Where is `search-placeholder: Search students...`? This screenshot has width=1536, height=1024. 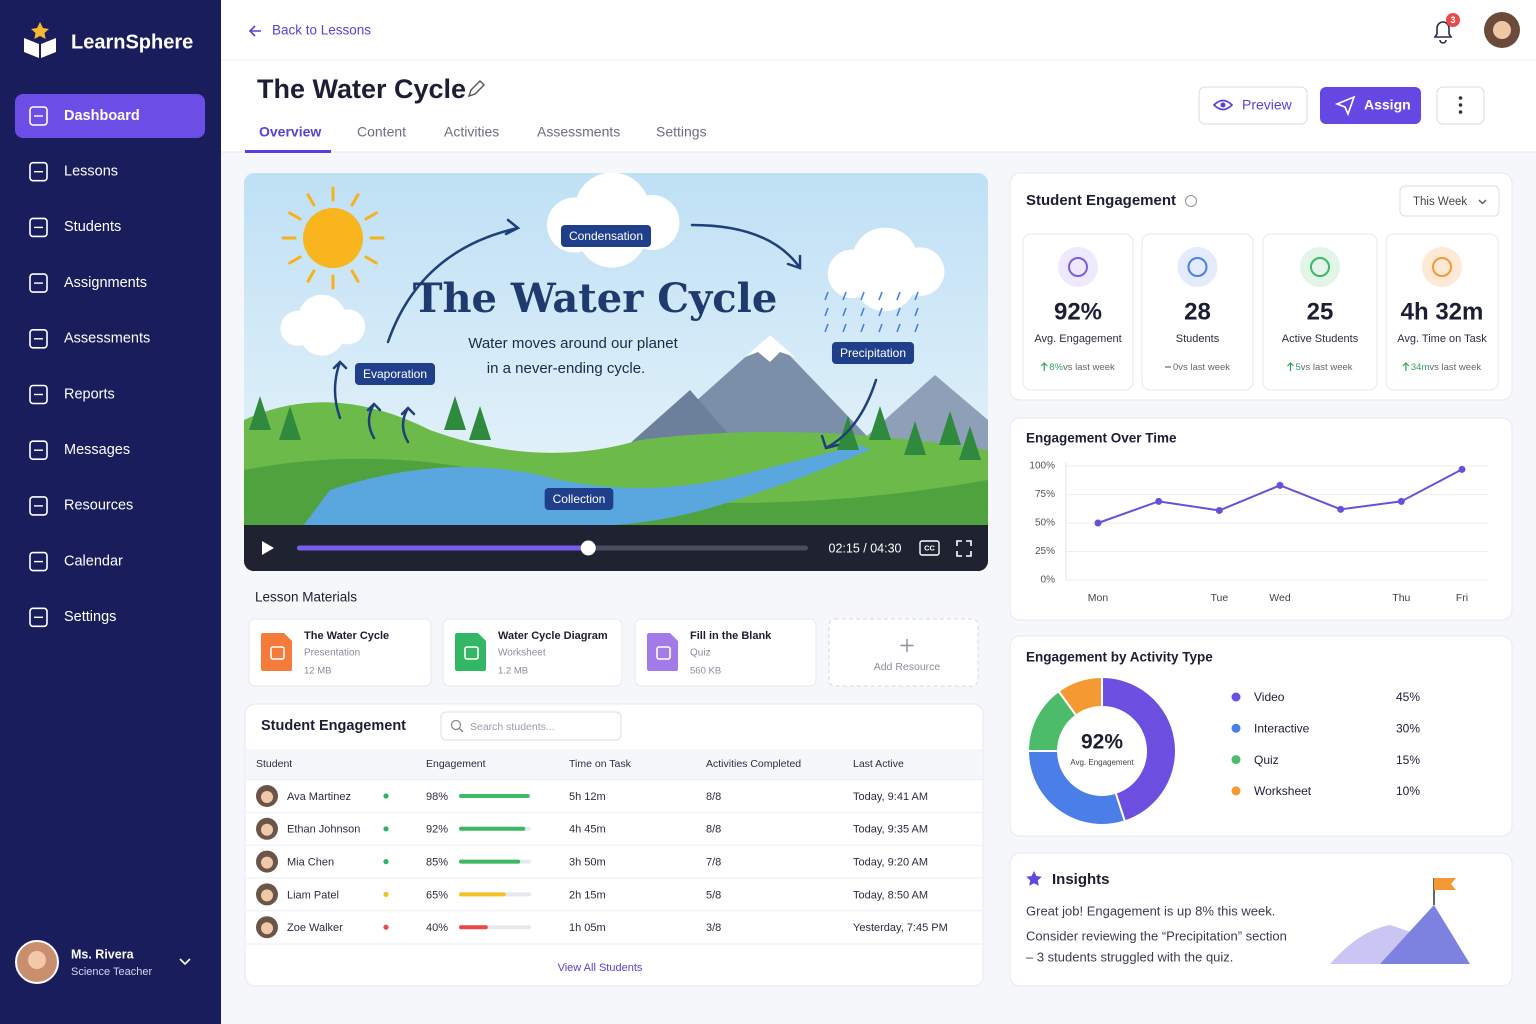 search-placeholder: Search students... is located at coordinates (512, 727).